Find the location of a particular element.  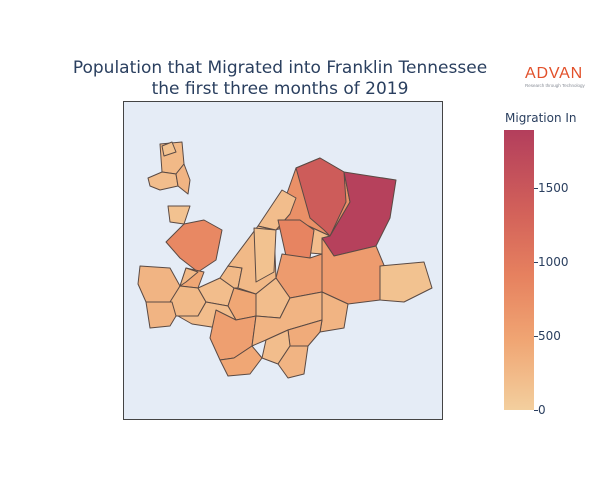

map-region-r34 is located at coordinates (169, 149).